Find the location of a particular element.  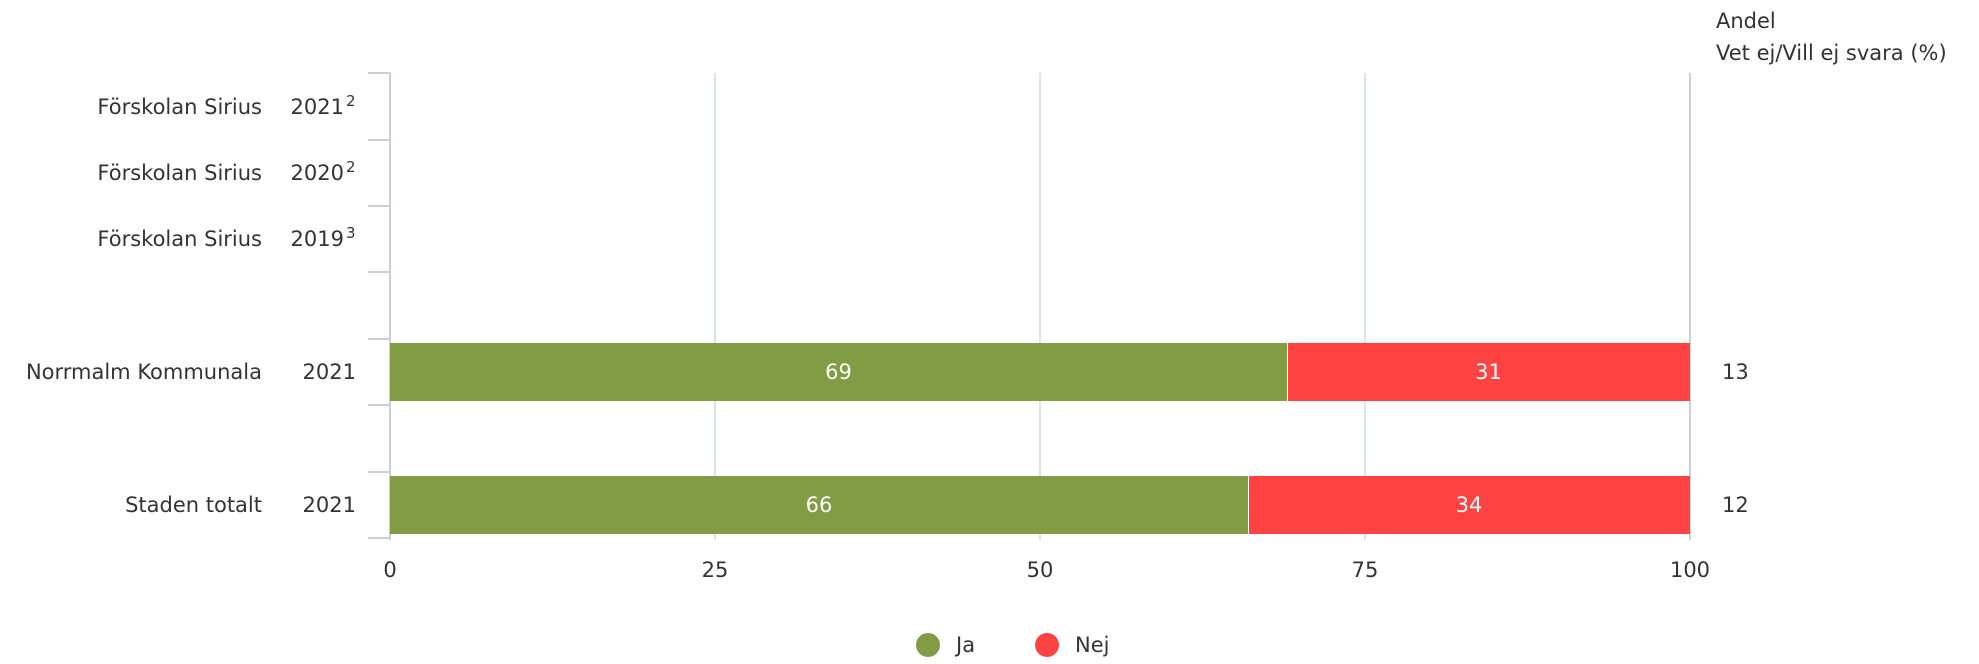

data-label-nej: 31 is located at coordinates (1488, 372).